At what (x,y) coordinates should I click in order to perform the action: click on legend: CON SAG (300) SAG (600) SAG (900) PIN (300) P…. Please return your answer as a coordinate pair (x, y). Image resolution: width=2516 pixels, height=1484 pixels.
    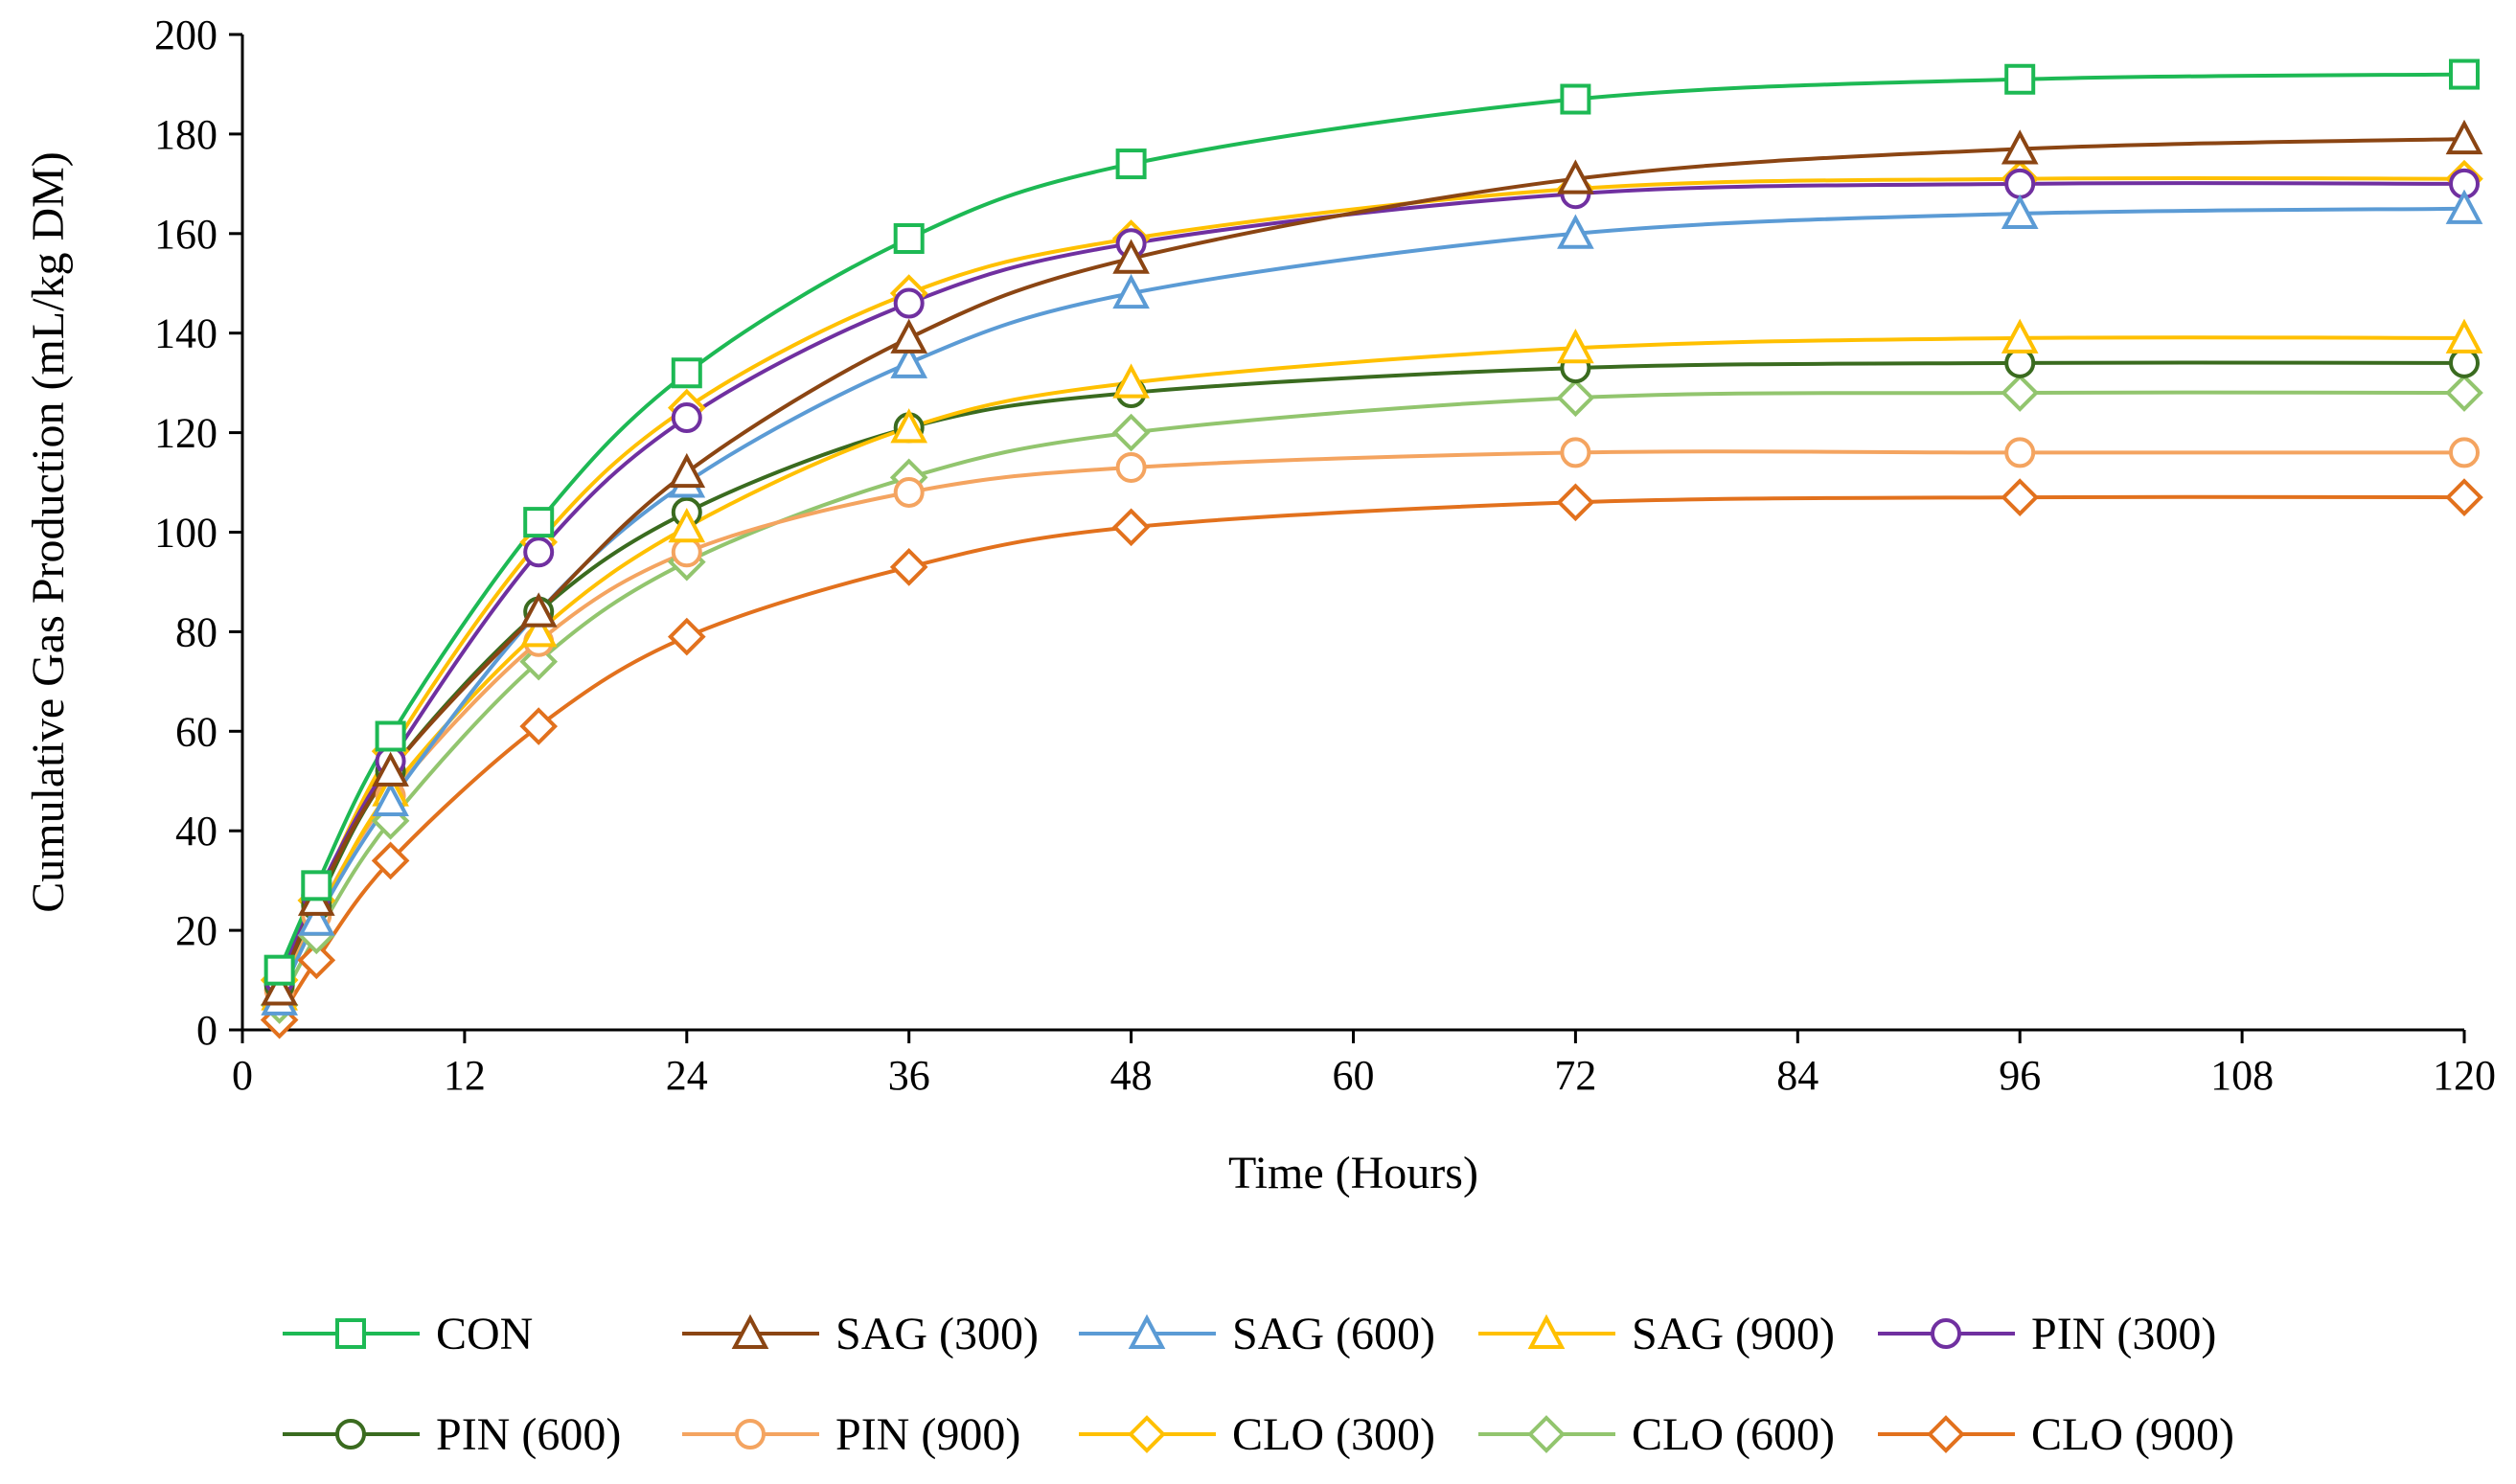
    Looking at the image, I should click on (1258, 1384).